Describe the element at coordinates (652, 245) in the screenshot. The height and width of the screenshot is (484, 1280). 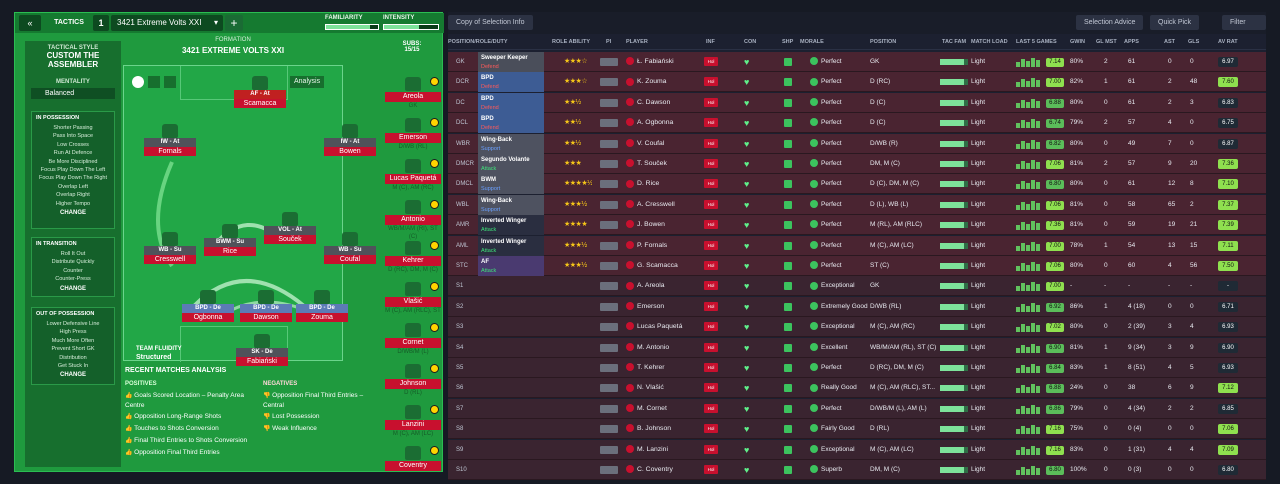
I see `player-name: P. Fornals` at that location.